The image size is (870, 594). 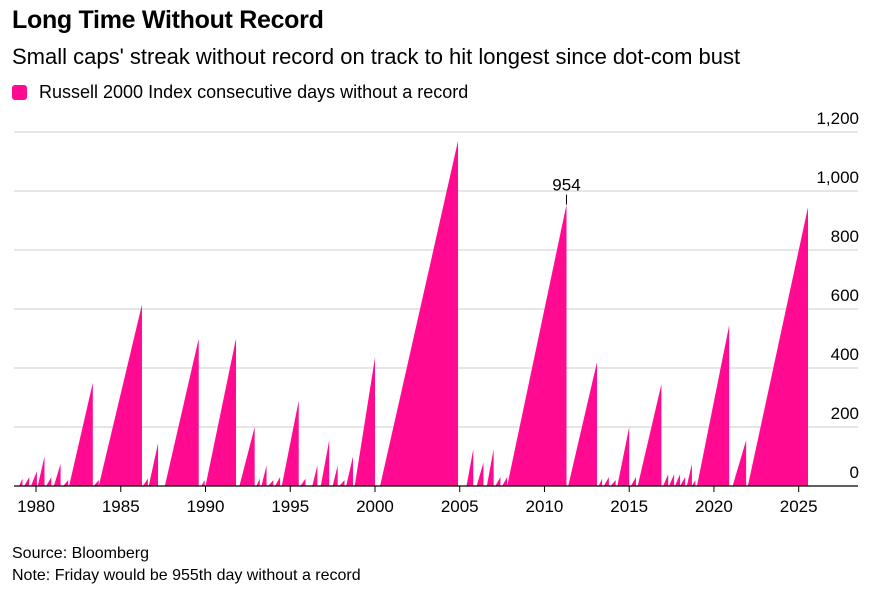 What do you see at coordinates (375, 506) in the screenshot?
I see `x-tick-label: 2000` at bounding box center [375, 506].